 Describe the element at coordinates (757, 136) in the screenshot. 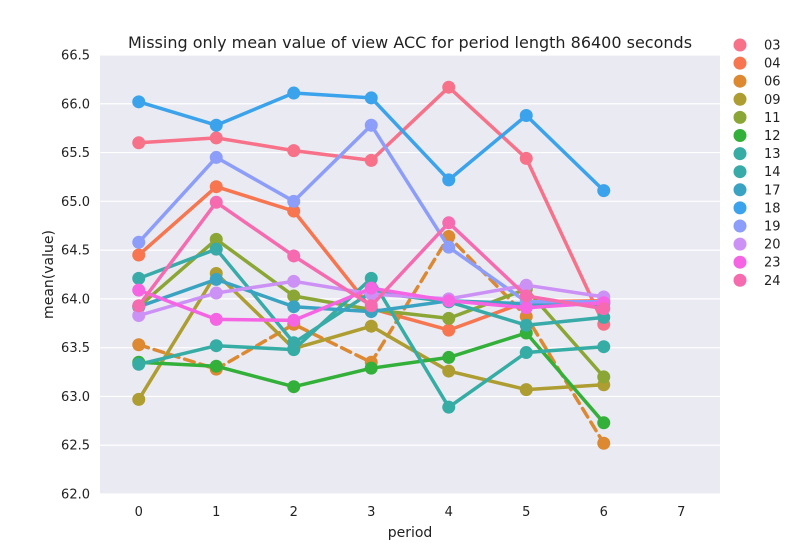

I see `legend-item-12: 12` at that location.